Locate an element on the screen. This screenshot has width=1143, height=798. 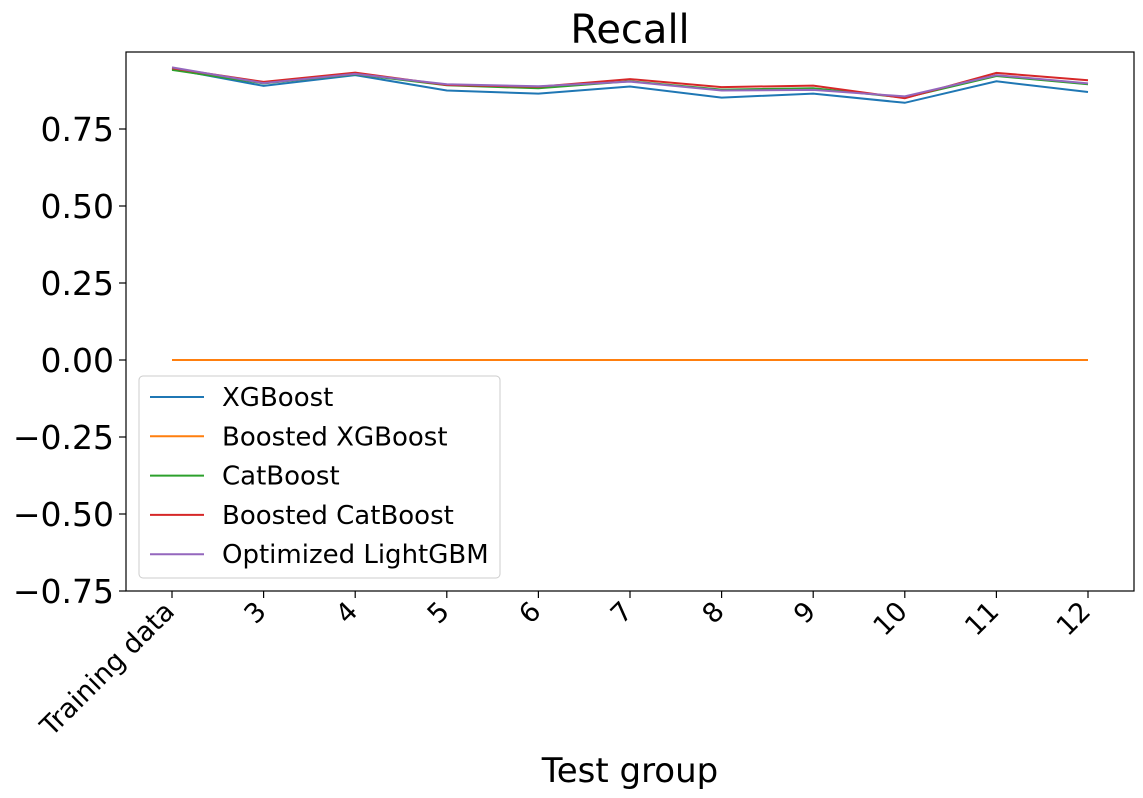
x-tick-label: 10 is located at coordinates (891, 619).